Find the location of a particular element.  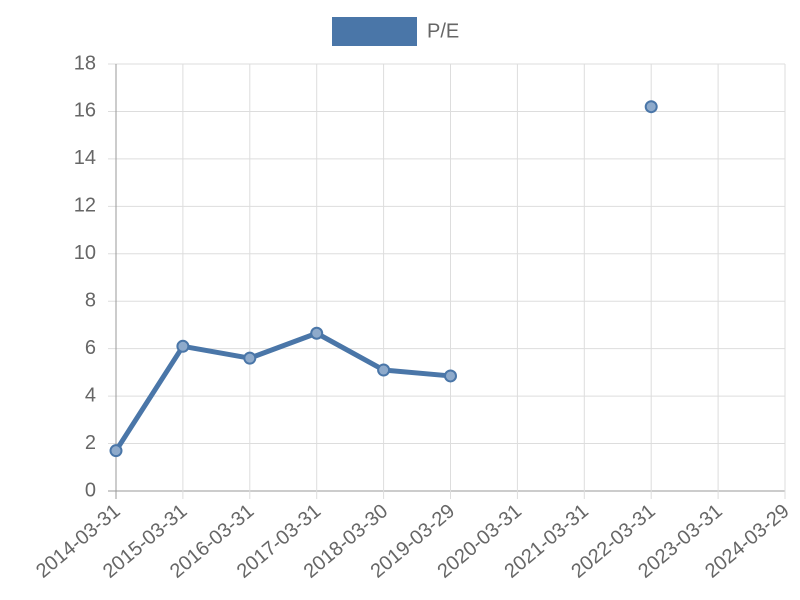

legend-swatch is located at coordinates (374, 31).